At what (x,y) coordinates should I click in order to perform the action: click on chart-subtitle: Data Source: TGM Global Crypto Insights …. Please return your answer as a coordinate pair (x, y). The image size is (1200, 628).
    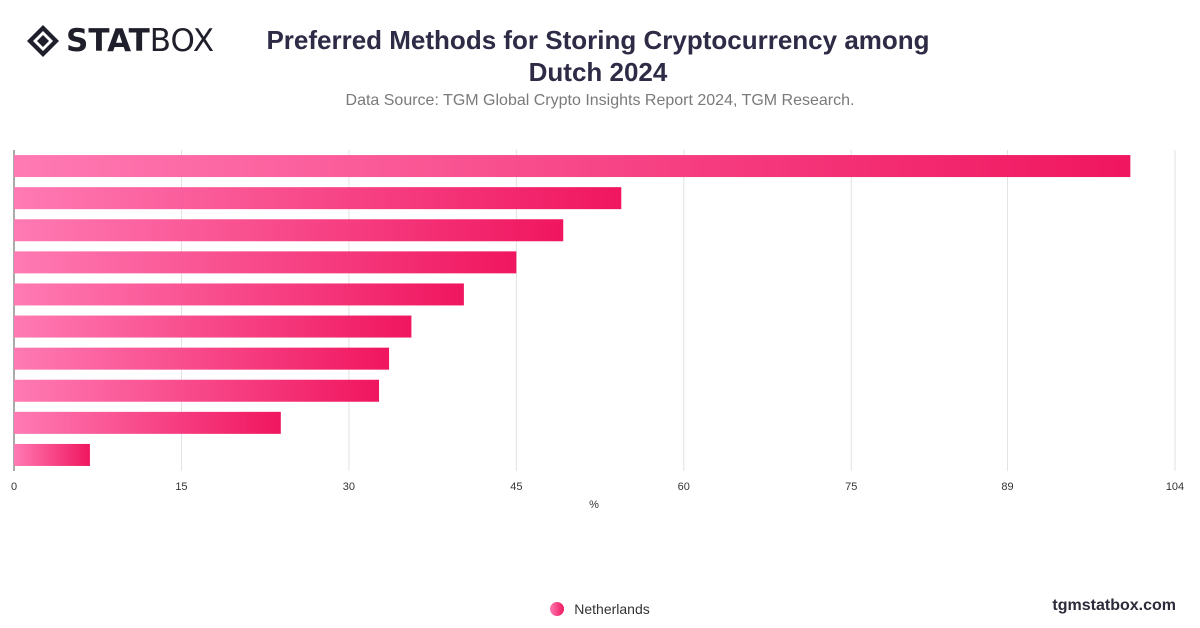
    Looking at the image, I should click on (600, 100).